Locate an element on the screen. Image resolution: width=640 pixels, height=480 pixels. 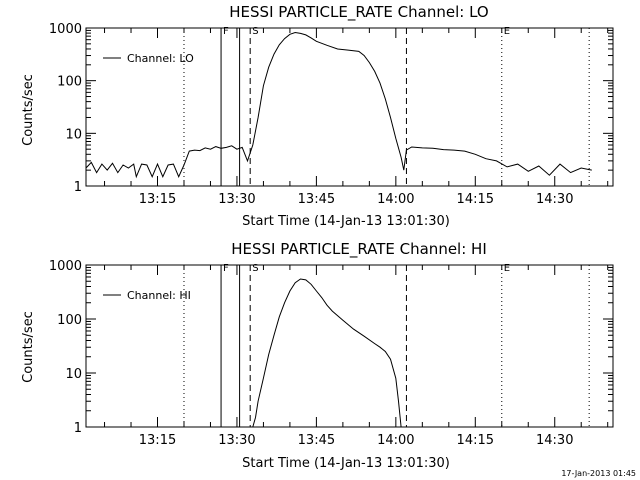
series-line is located at coordinates (327, 353).